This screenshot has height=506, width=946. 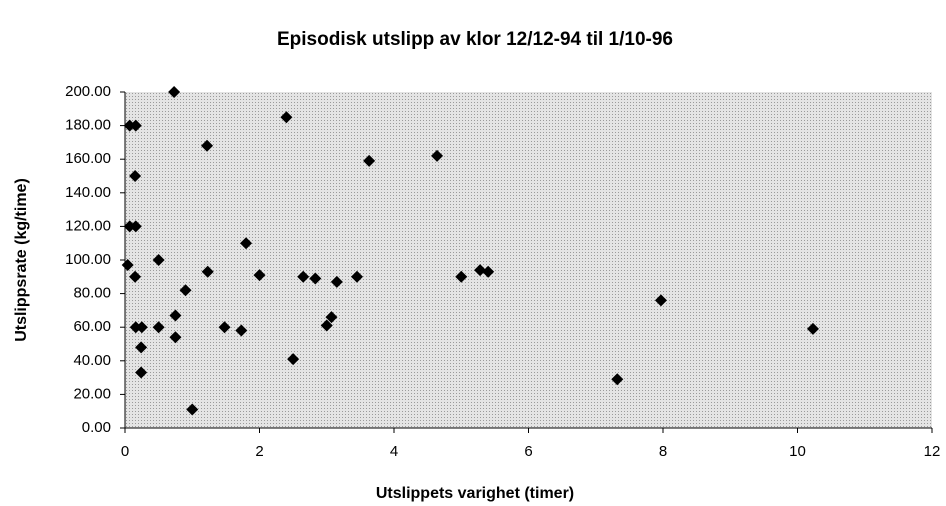 I want to click on y-tick-label: 100.00, so click(x=88, y=259).